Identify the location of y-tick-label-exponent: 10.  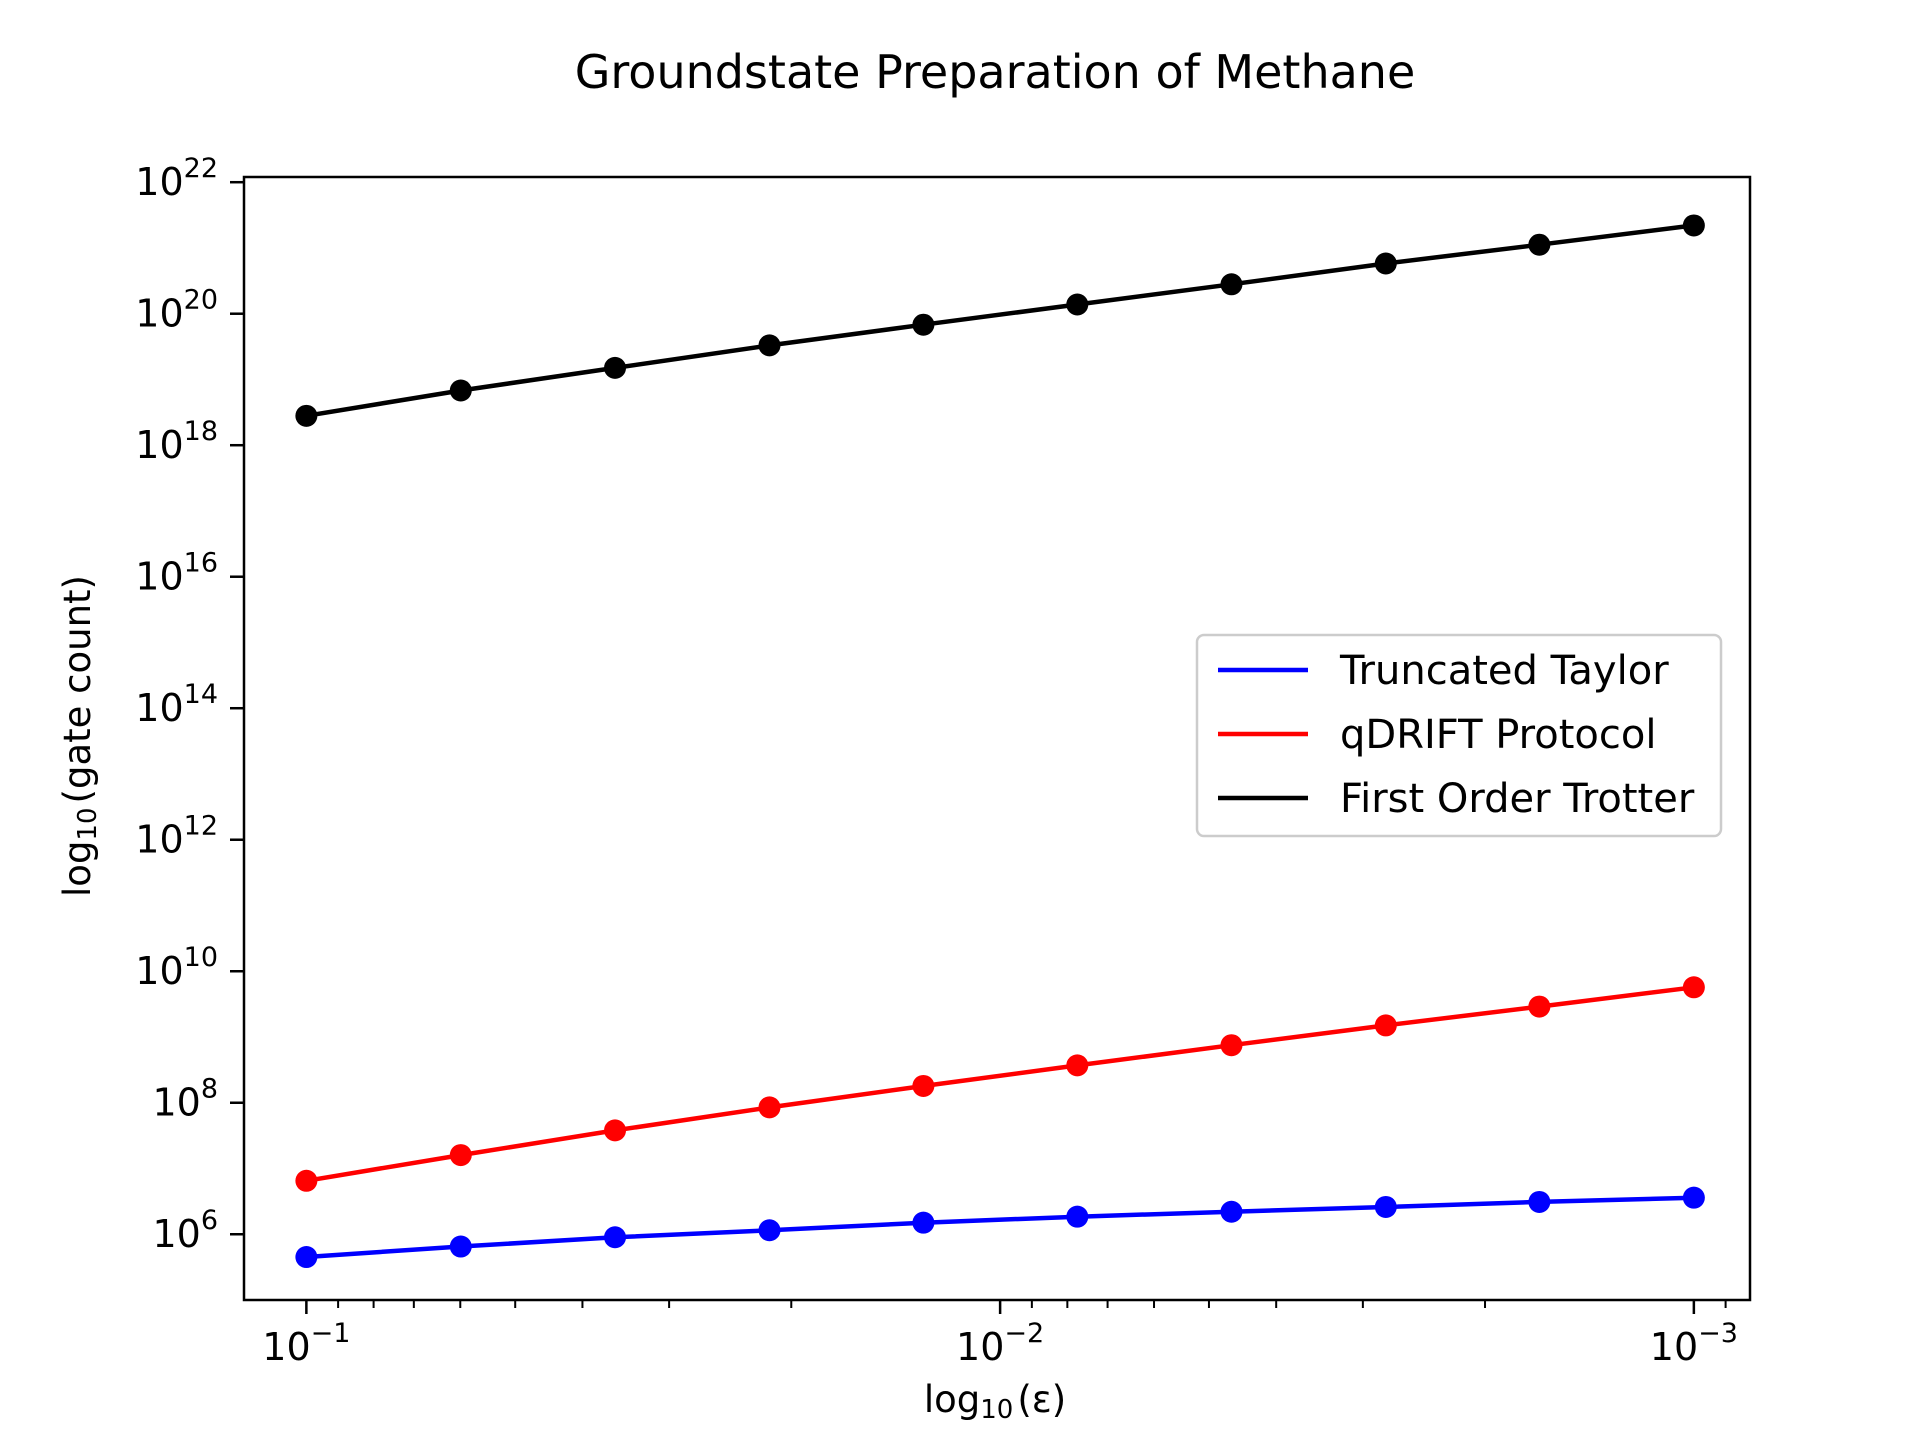
(201, 957).